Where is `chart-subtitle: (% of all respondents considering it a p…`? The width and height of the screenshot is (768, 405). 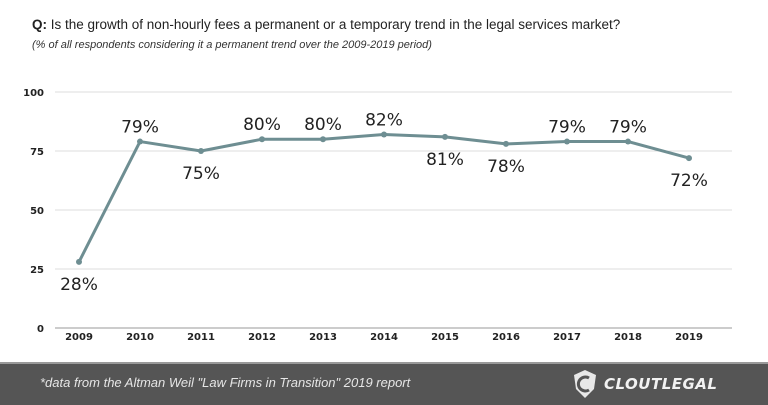
chart-subtitle: (% of all respondents considering it a p… is located at coordinates (232, 45).